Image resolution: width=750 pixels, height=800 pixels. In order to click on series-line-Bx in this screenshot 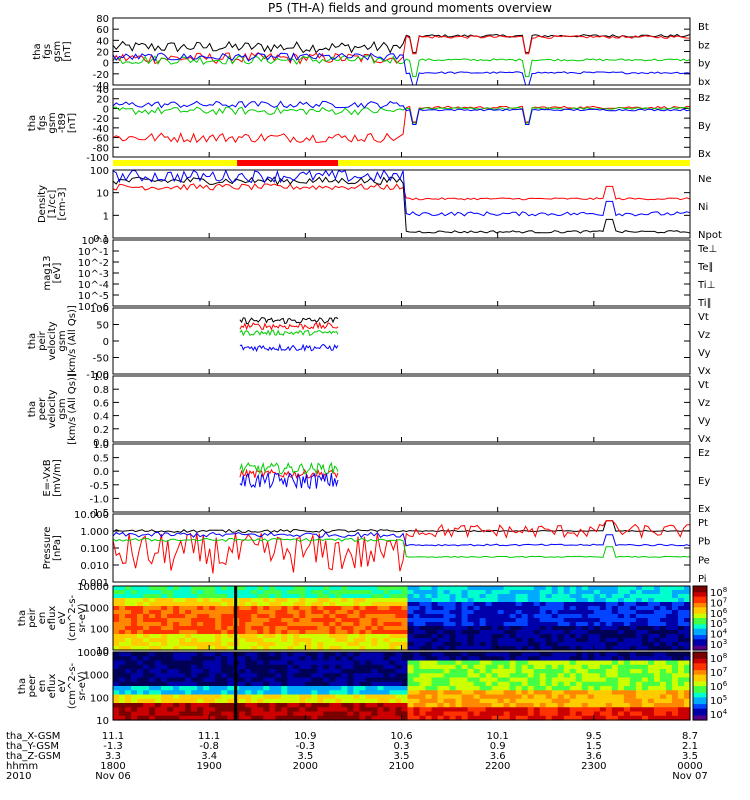, I will do `click(401, 112)`.